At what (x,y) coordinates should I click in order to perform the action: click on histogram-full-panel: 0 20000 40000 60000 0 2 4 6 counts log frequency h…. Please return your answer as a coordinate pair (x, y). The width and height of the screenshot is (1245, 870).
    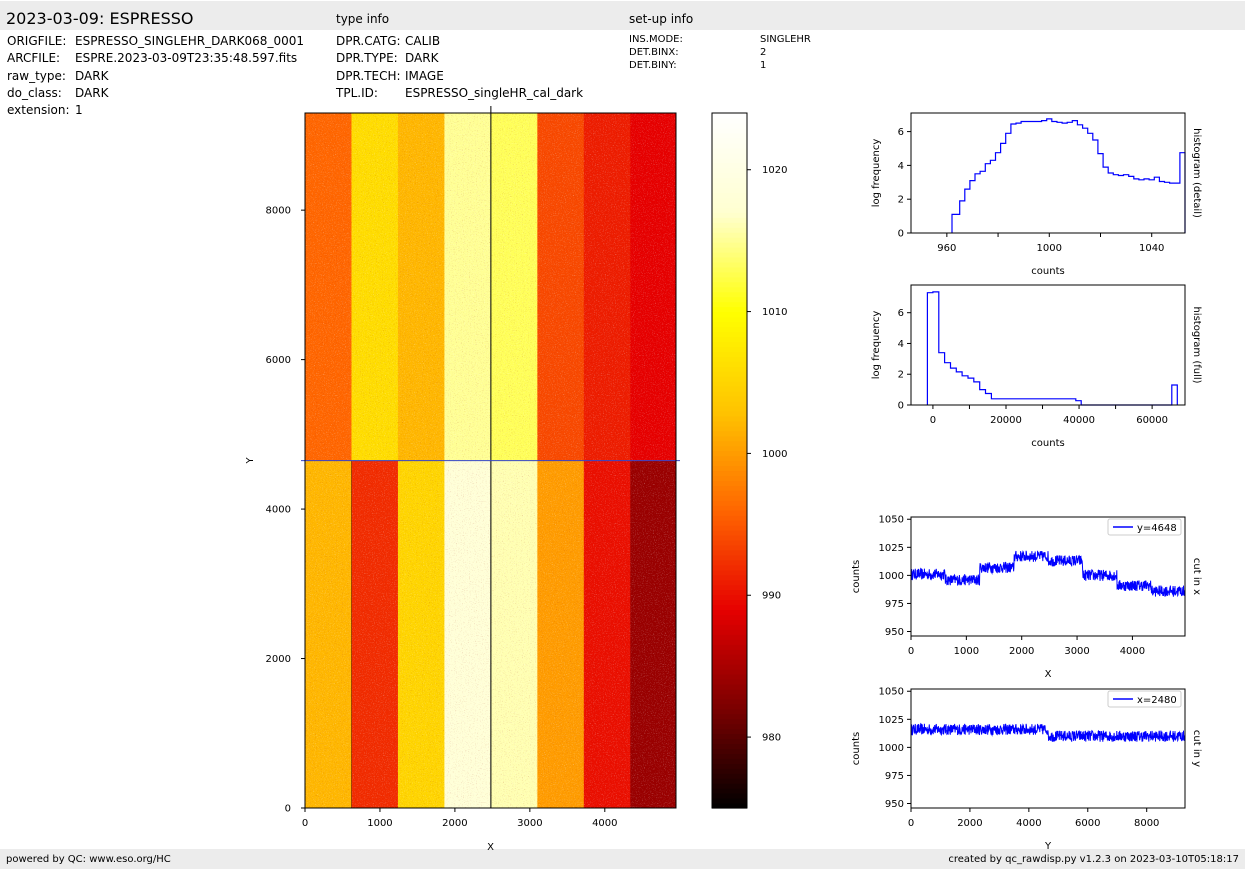
    Looking at the image, I should click on (1036, 366).